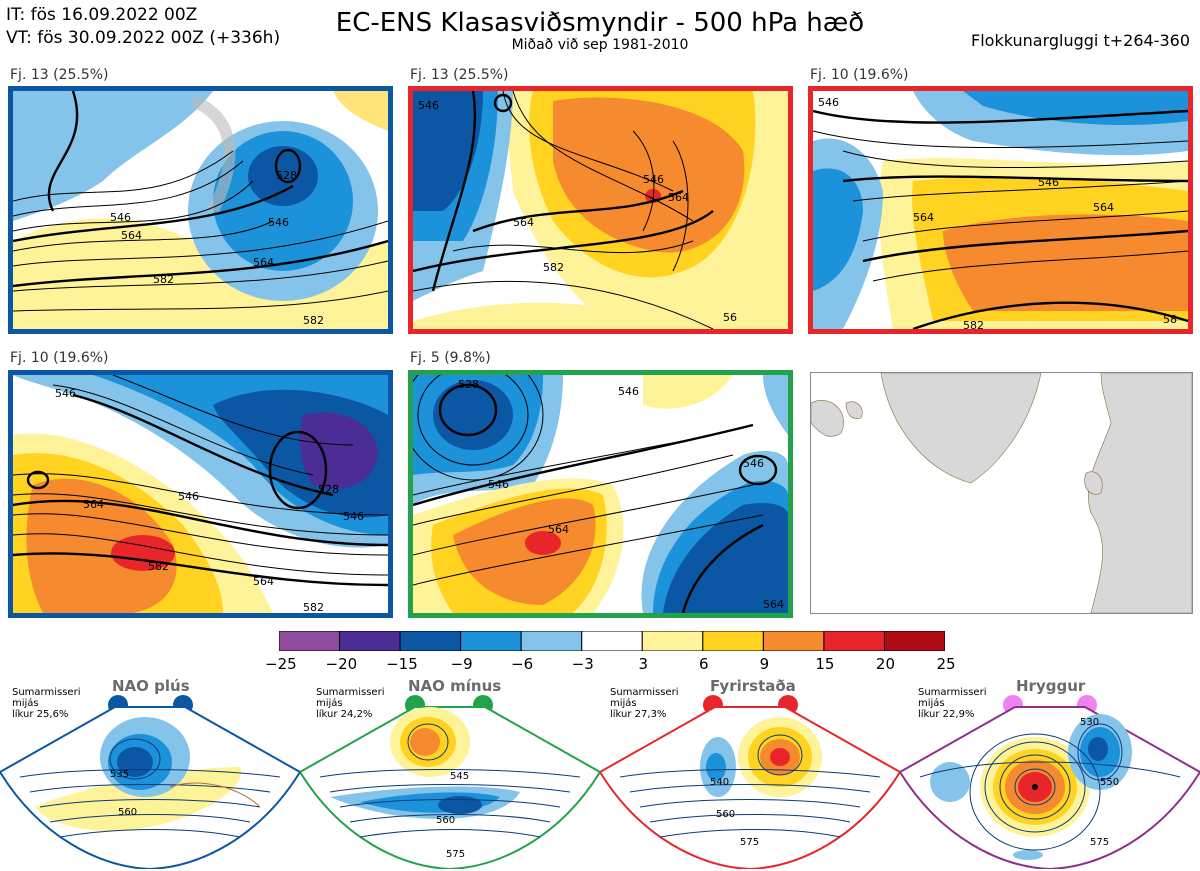 The width and height of the screenshot is (1200, 871). What do you see at coordinates (885, 664) in the screenshot?
I see `colorbar-tick-label: 20` at bounding box center [885, 664].